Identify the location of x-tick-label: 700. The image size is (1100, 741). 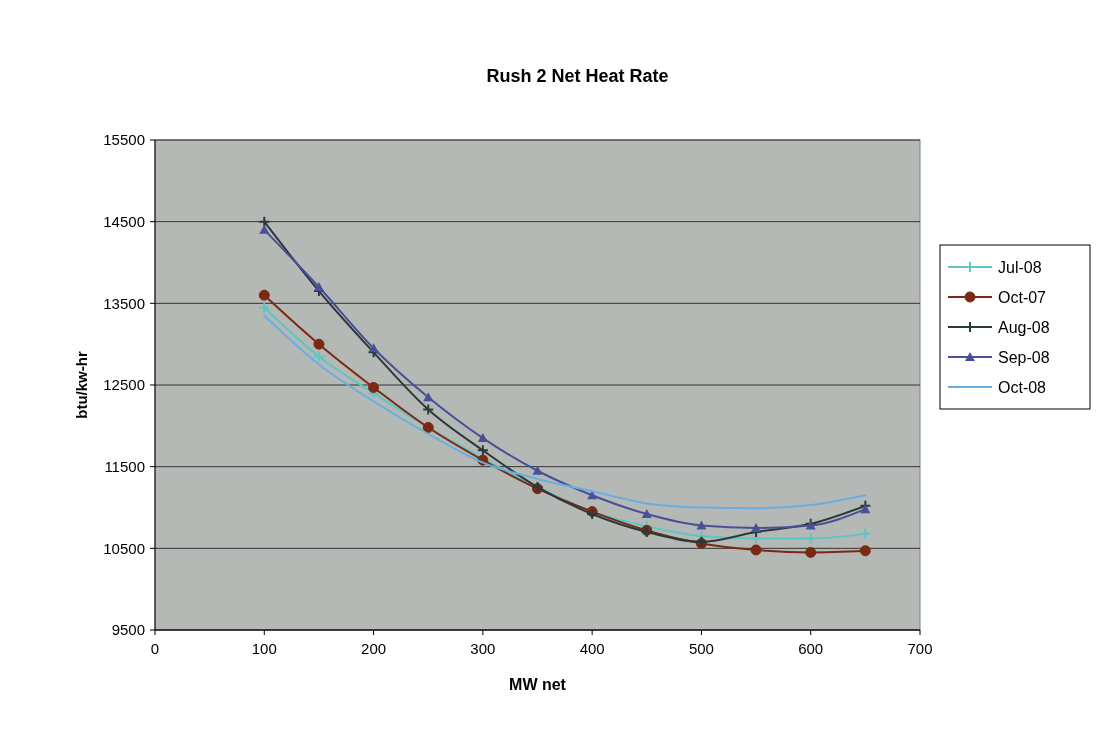
(920, 648).